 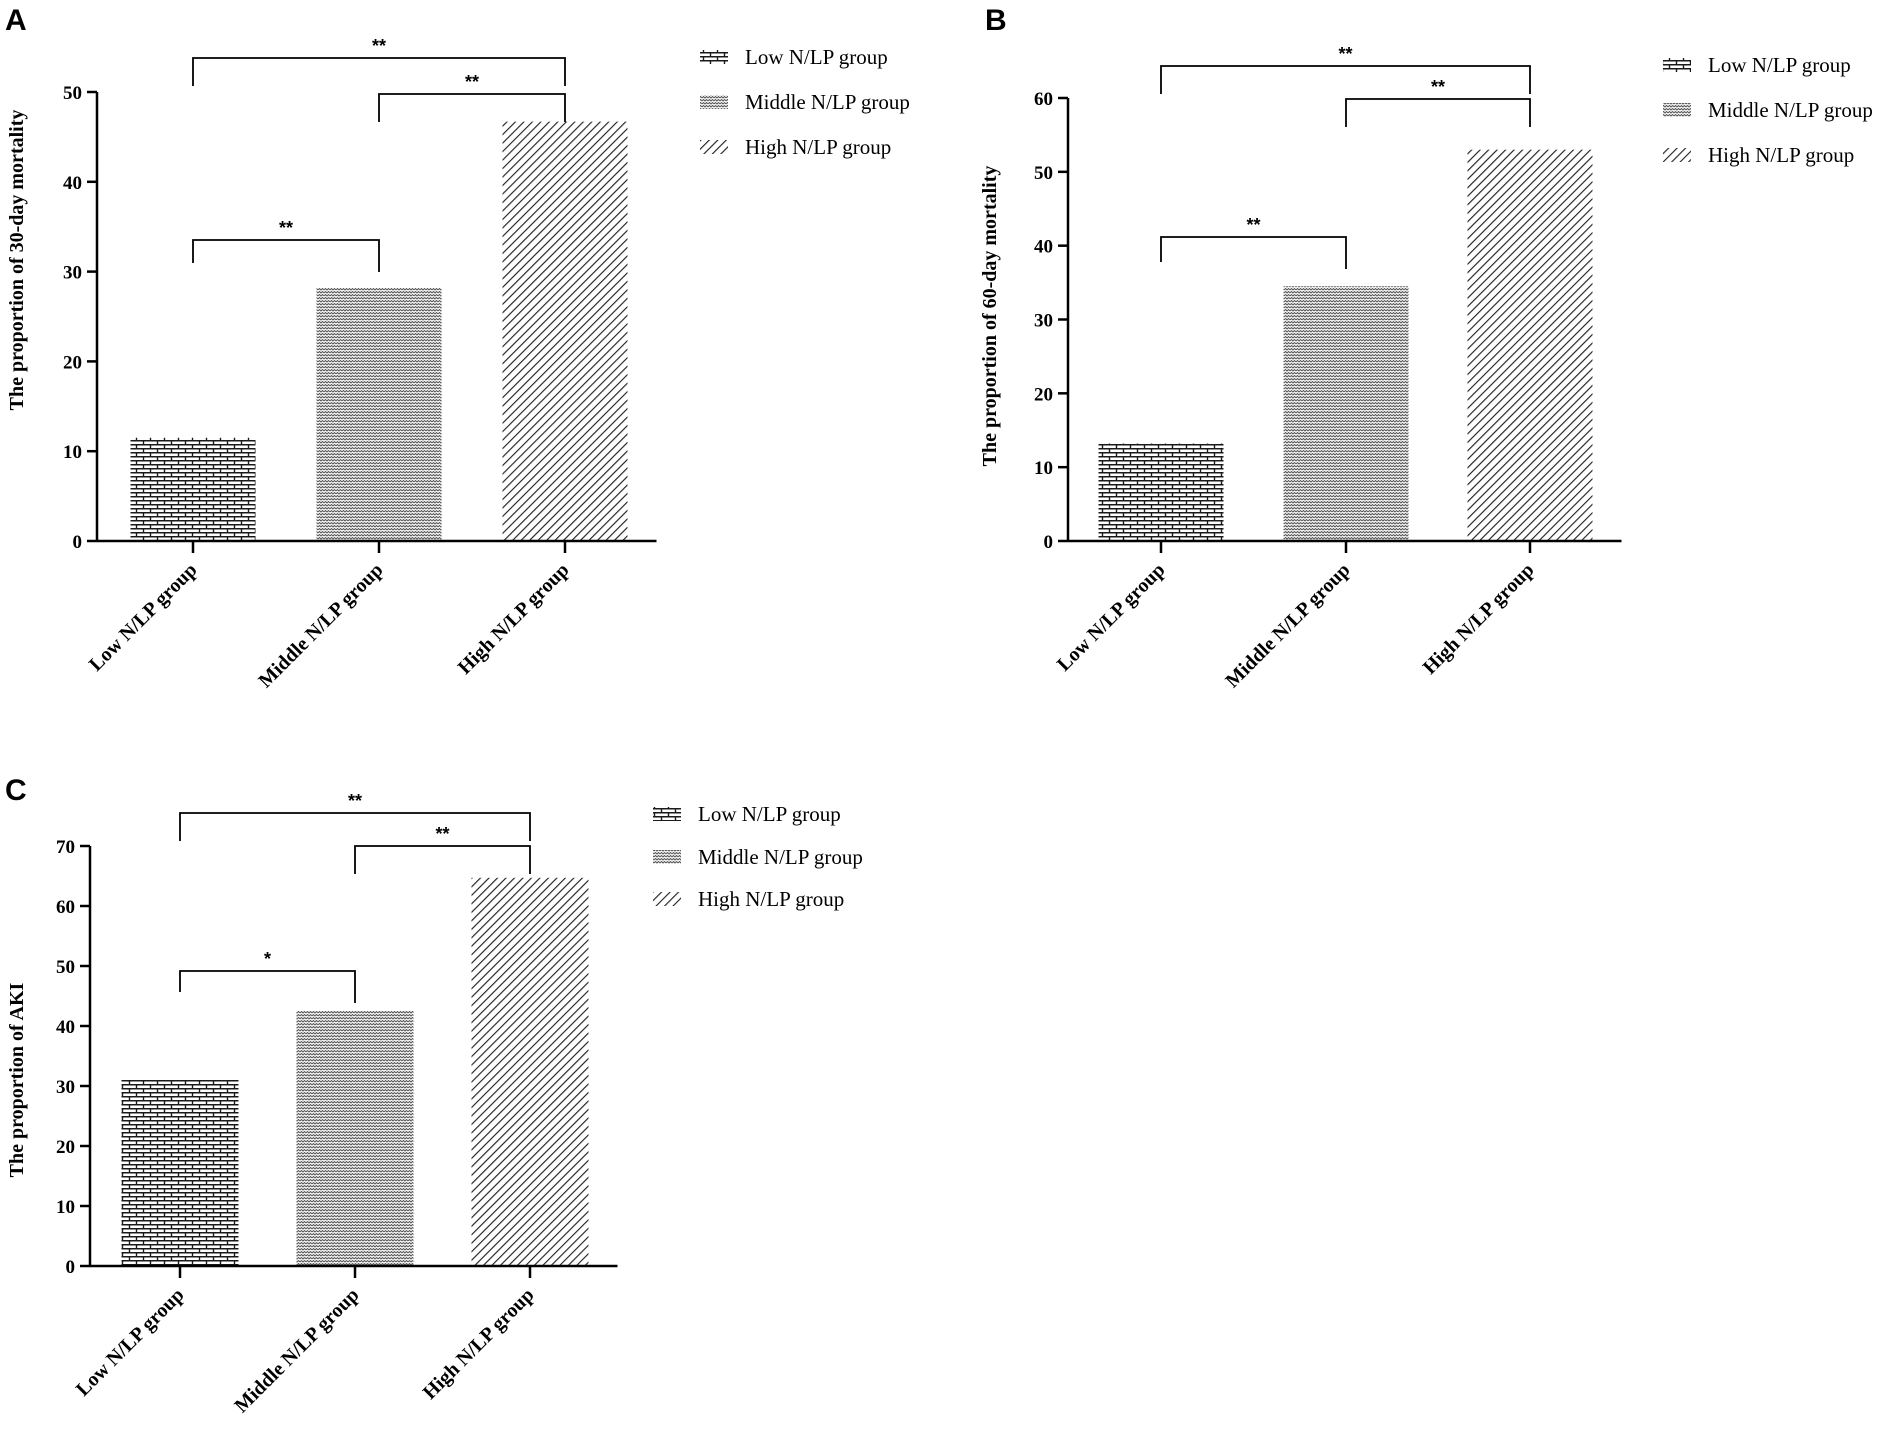 What do you see at coordinates (267, 959) in the screenshot?
I see `significance-label: *` at bounding box center [267, 959].